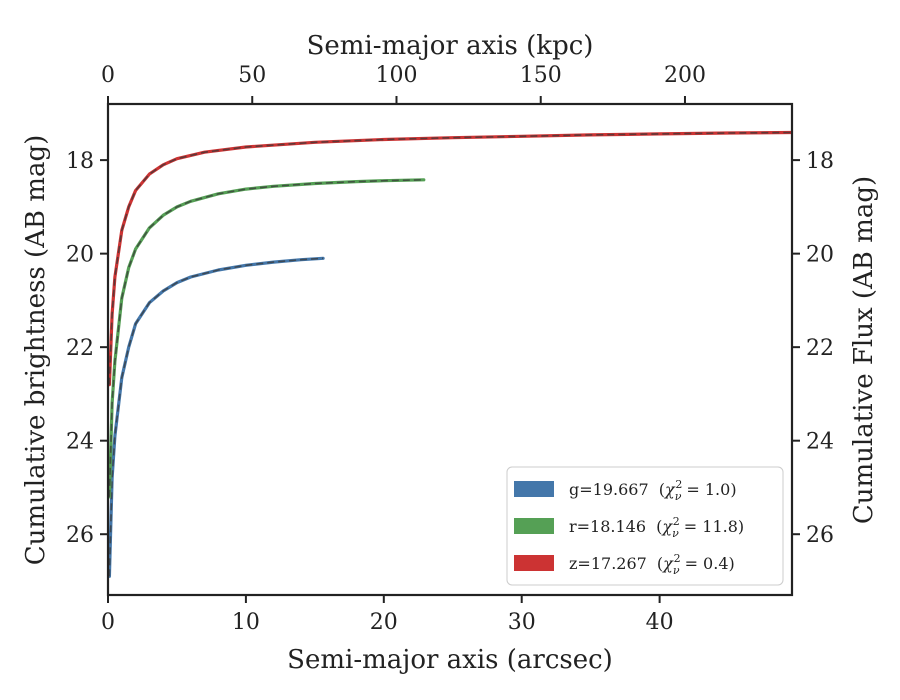 This screenshot has height=700, width=900. Describe the element at coordinates (36, 350) in the screenshot. I see `left-axis-title: Cumulative brightness (AB mag)` at that location.